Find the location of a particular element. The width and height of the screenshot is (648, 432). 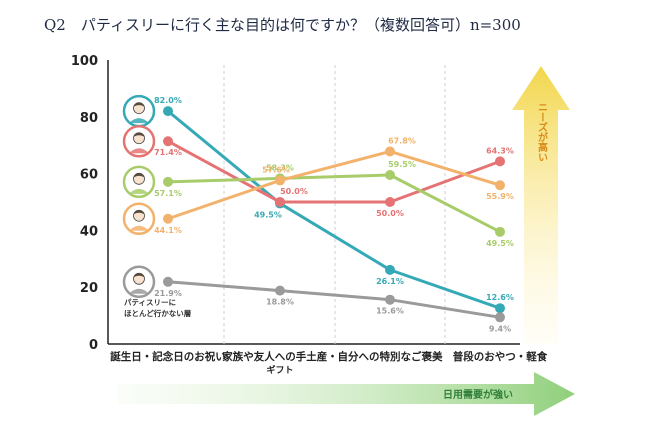

data-label: 64.3% is located at coordinates (500, 150).